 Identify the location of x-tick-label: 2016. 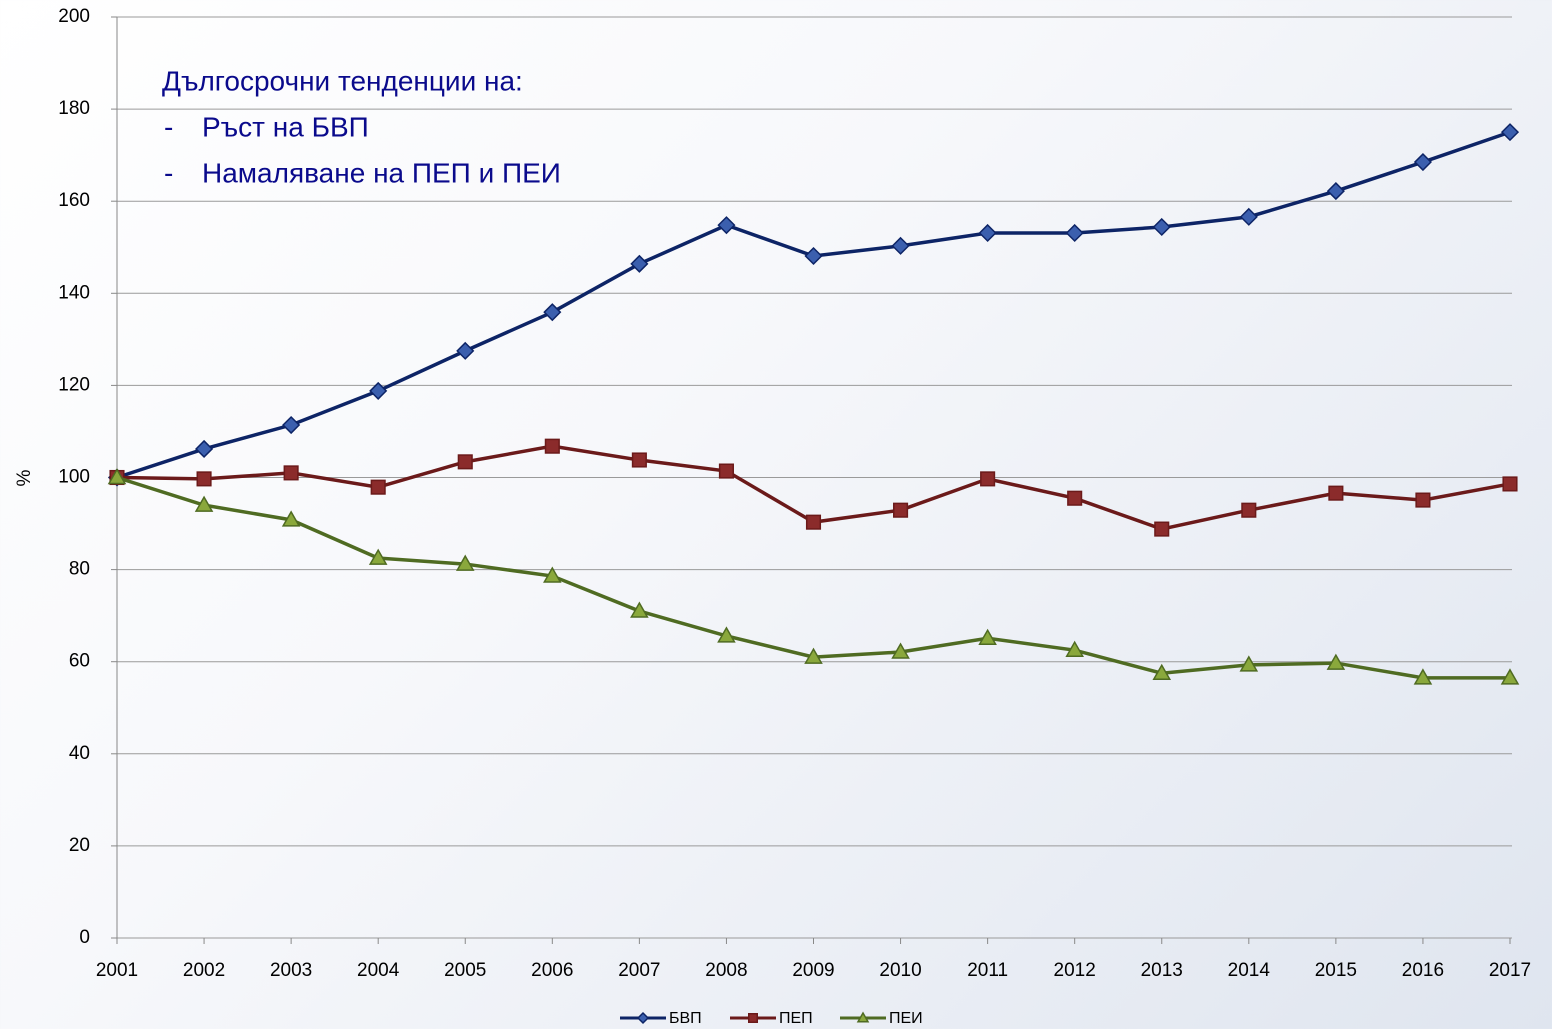
(1423, 970).